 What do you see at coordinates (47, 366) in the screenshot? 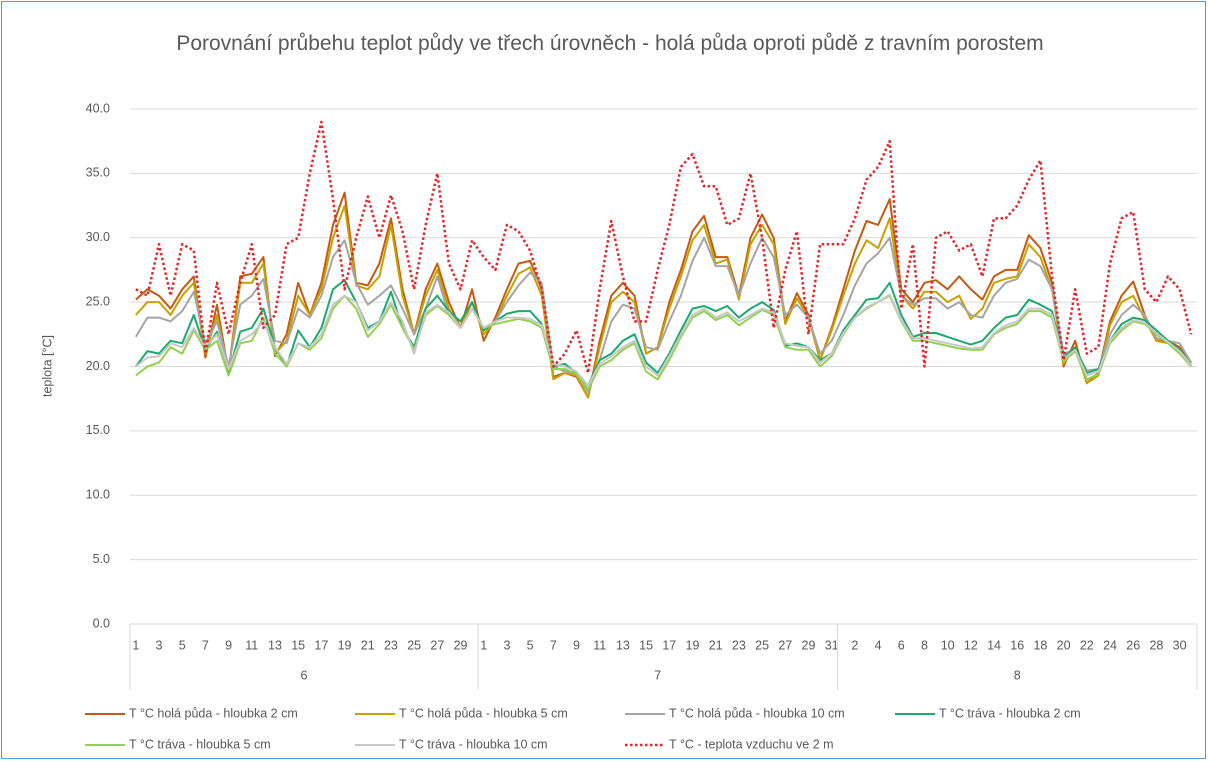
I see `y-axis-label: teplota [°C]` at bounding box center [47, 366].